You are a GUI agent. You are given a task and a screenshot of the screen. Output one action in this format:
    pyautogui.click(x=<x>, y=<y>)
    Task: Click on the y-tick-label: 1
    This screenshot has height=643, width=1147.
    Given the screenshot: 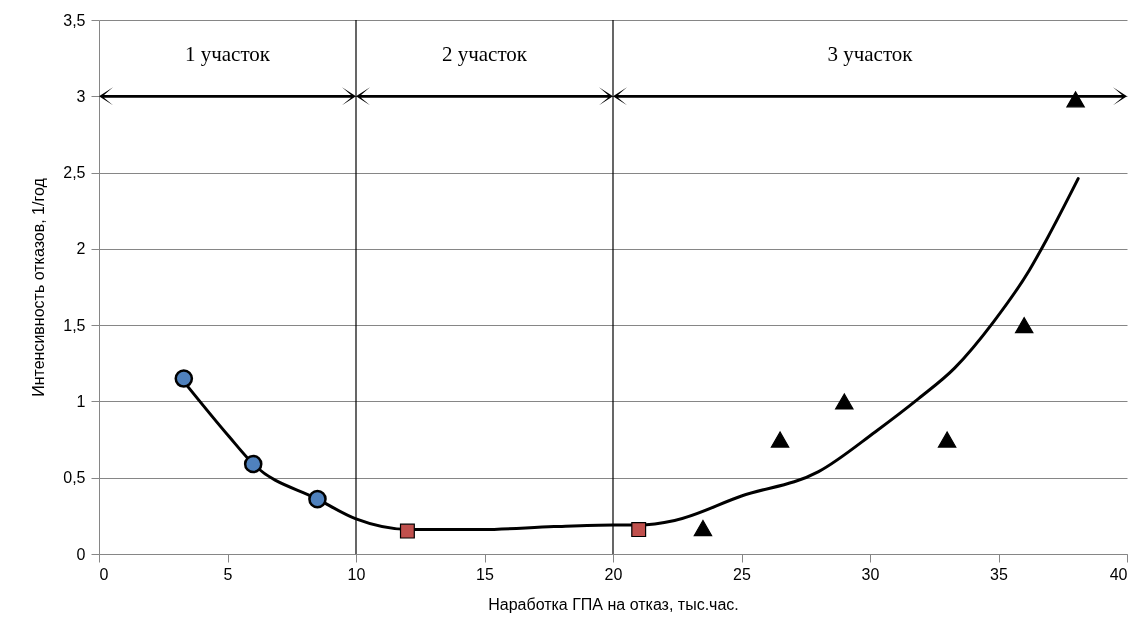 What is the action you would take?
    pyautogui.click(x=81, y=401)
    